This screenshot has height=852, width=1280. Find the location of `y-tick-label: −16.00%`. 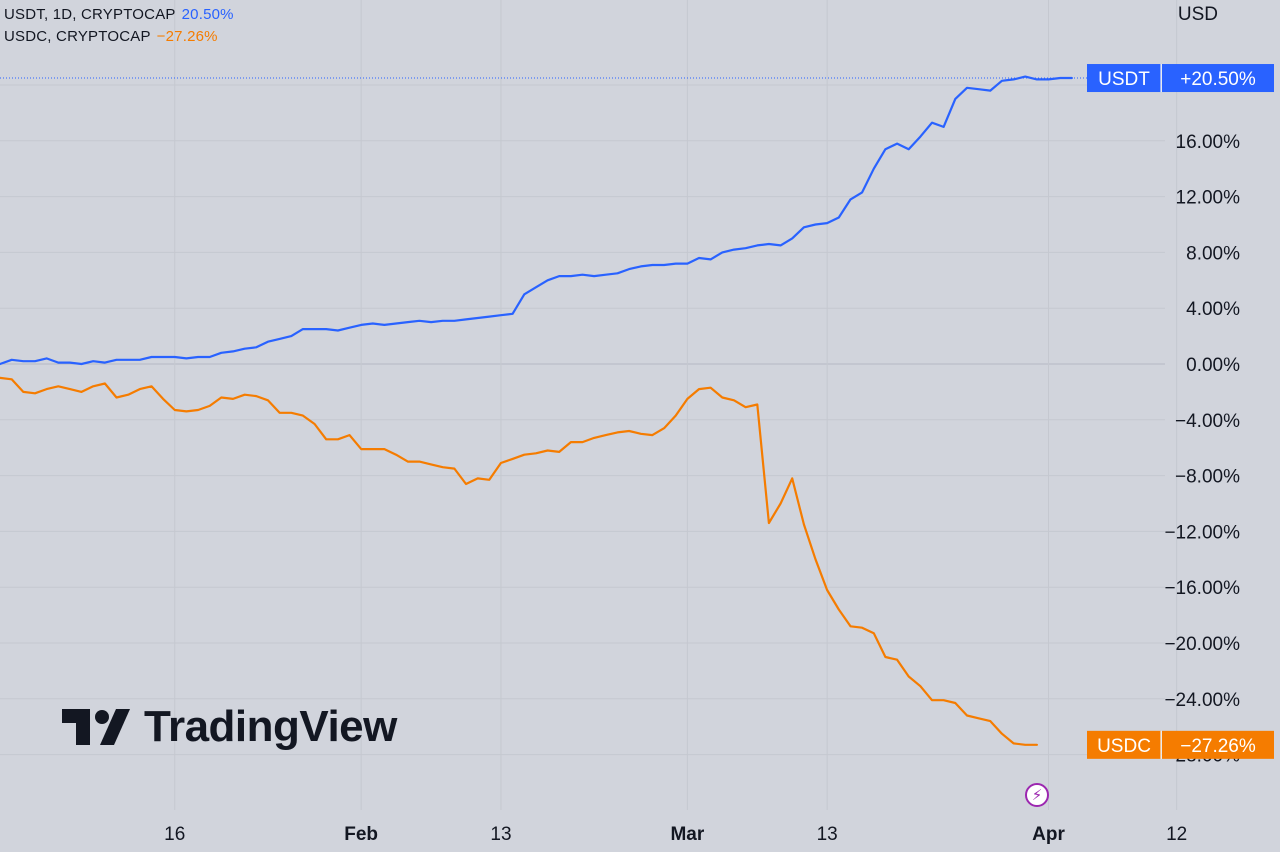

y-tick-label: −16.00% is located at coordinates (1202, 588).